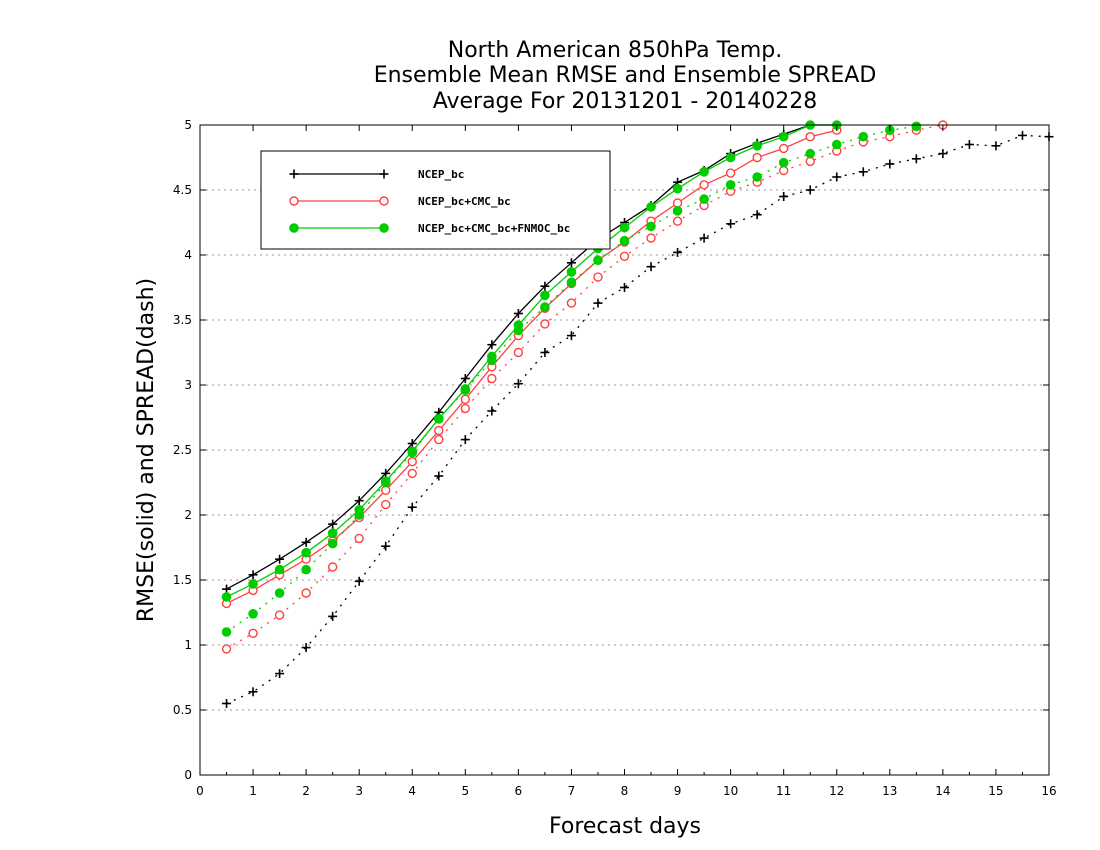  I want to click on title-line-2: Ensemble Mean RMSE and Ensemble SPREAD, so click(625, 75).